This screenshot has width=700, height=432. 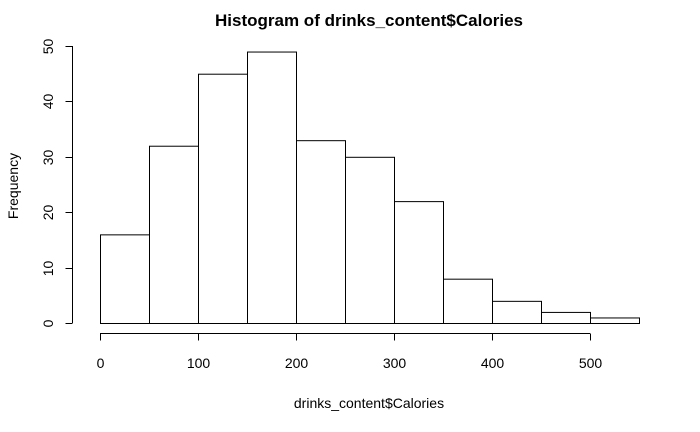 I want to click on x-tick-label-0: 0, so click(x=101, y=363).